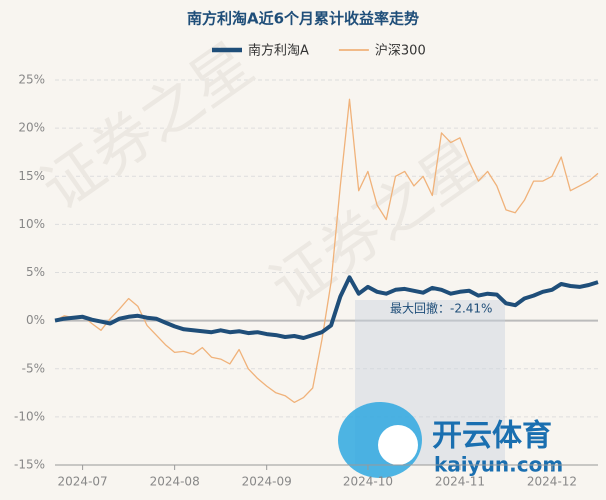  What do you see at coordinates (31, 176) in the screenshot?
I see `y-tick-label: 15%` at bounding box center [31, 176].